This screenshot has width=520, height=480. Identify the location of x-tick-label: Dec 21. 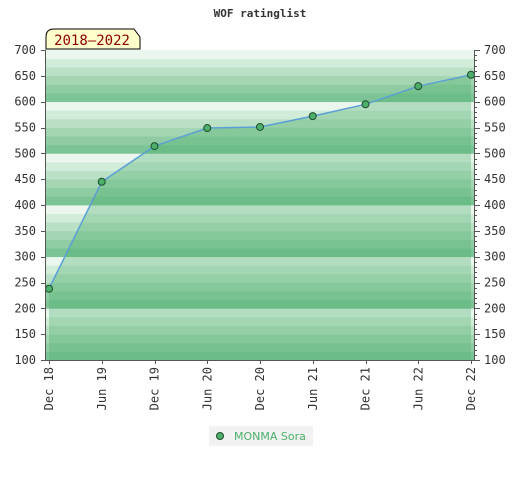
(366, 388).